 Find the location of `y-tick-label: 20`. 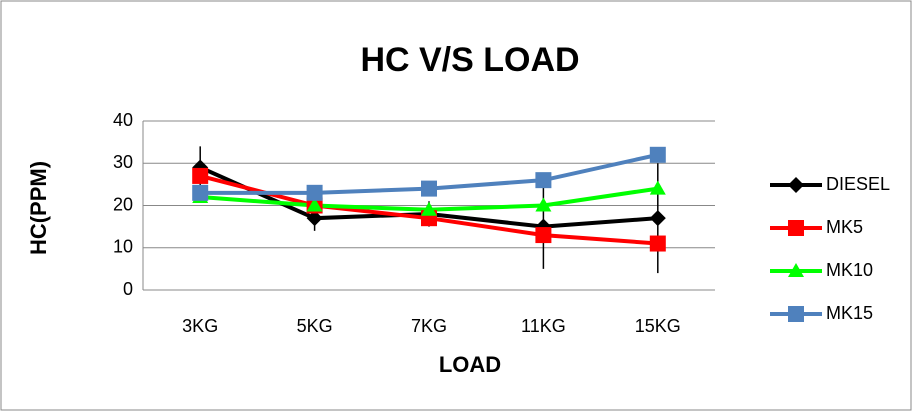

y-tick-label: 20 is located at coordinates (123, 204).